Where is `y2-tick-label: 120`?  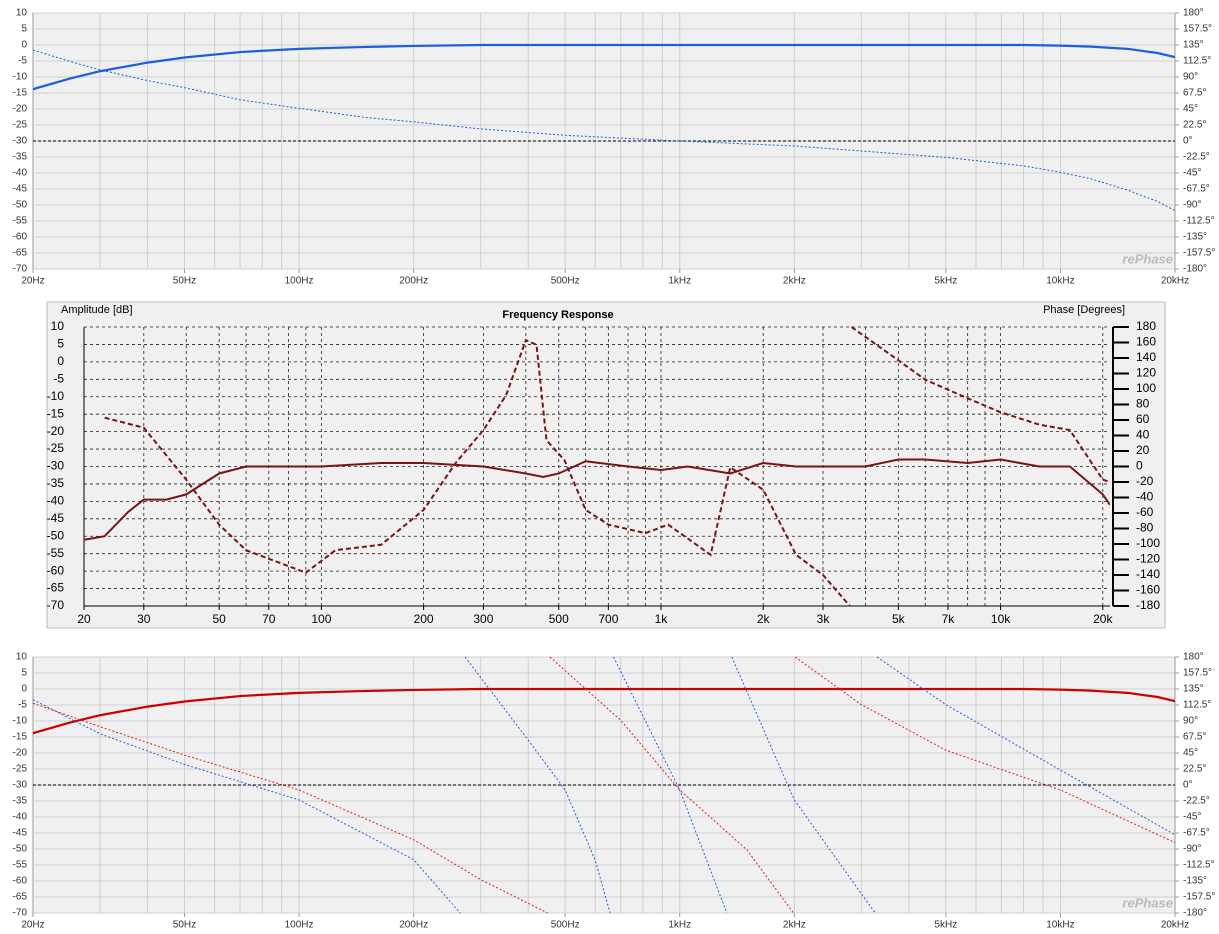 y2-tick-label: 120 is located at coordinates (1146, 373).